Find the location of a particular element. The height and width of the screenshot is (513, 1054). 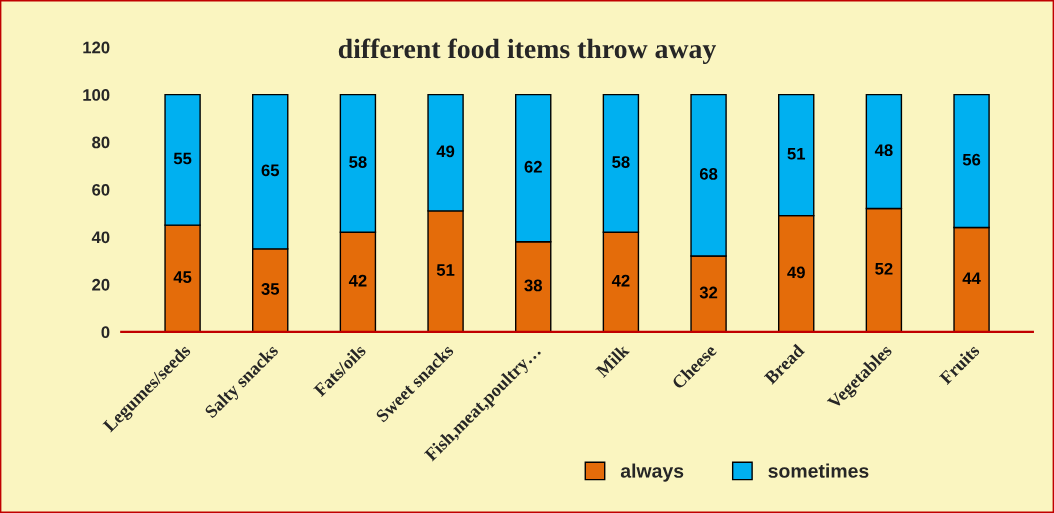

y-tick-label: 100 is located at coordinates (96, 95).